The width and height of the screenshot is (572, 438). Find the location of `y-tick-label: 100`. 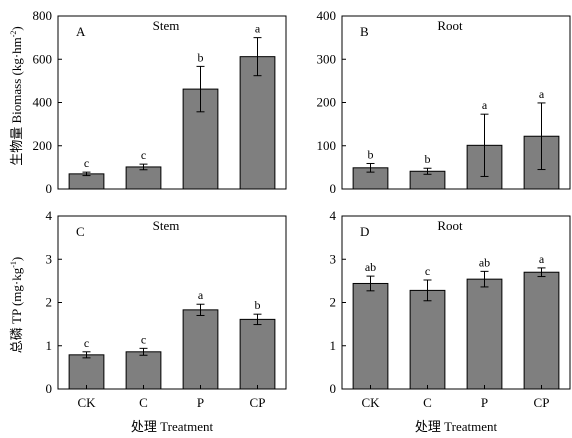

y-tick-label: 100 is located at coordinates (327, 145).